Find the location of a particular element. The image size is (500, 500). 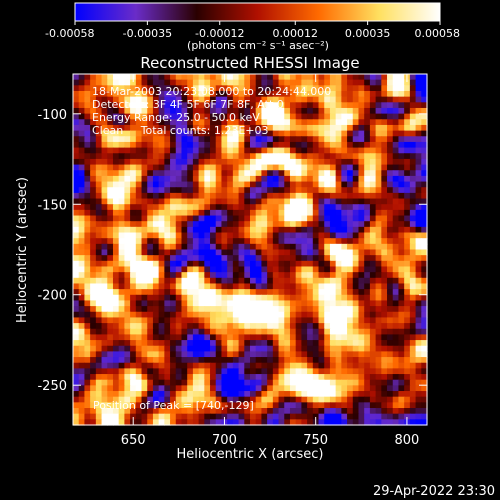

colorbar is located at coordinates (257, 12).